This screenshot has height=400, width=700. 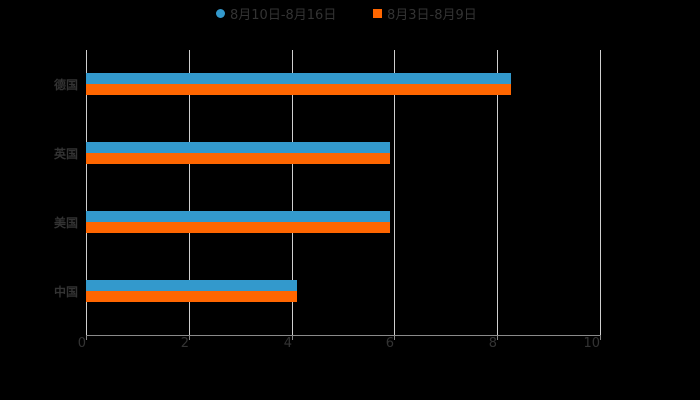 What do you see at coordinates (65, 154) in the screenshot?
I see `y-axis-category-label: 英国` at bounding box center [65, 154].